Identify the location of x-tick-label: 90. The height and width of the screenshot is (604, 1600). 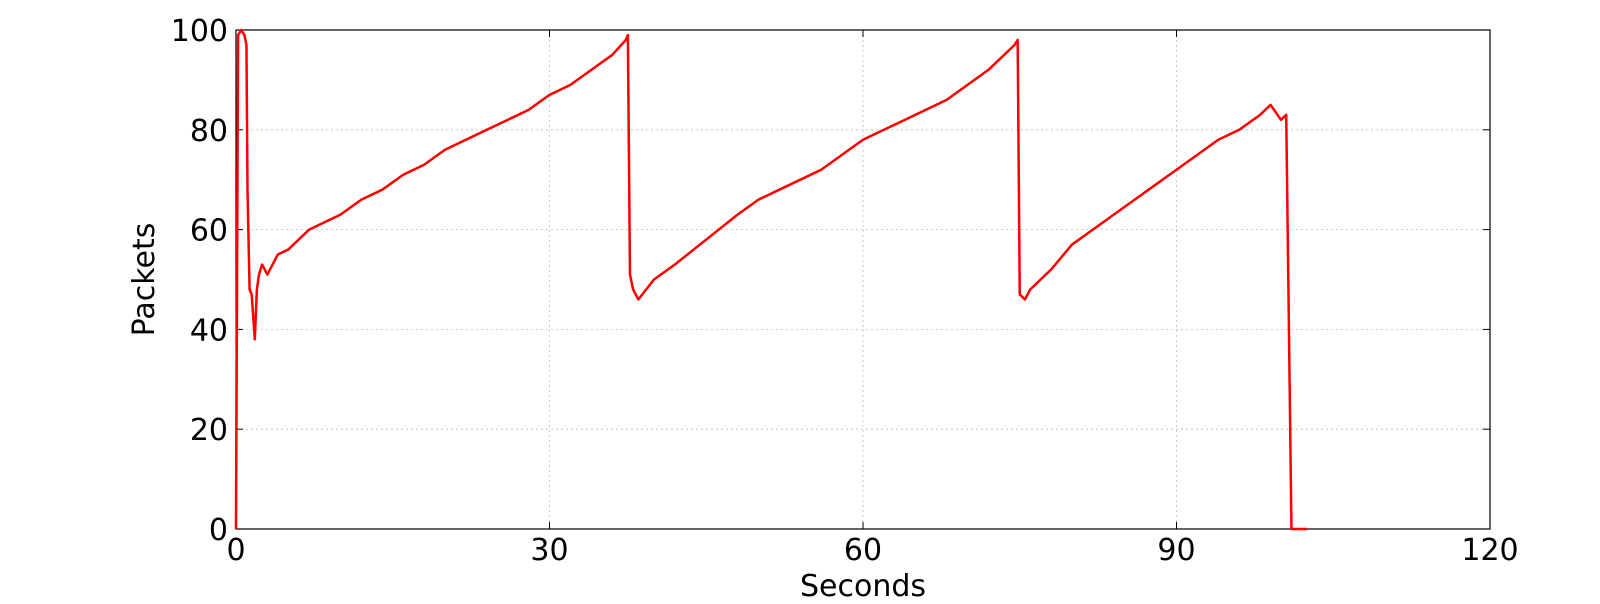
(1176, 550).